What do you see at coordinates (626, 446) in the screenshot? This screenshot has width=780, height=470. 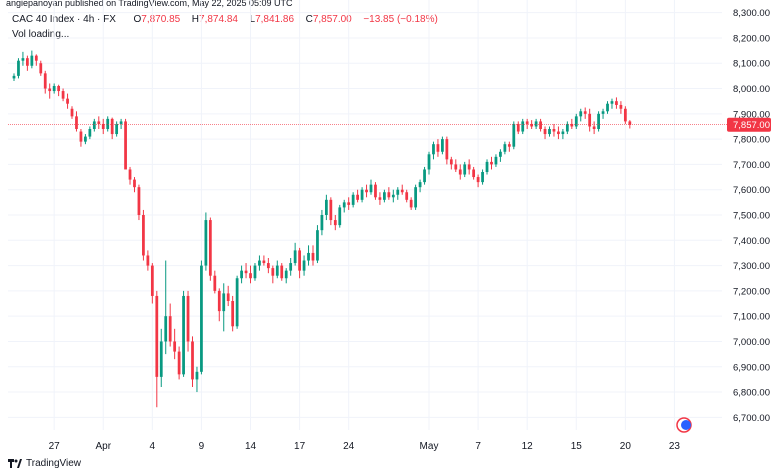 I see `x-tick-label: 20` at bounding box center [626, 446].